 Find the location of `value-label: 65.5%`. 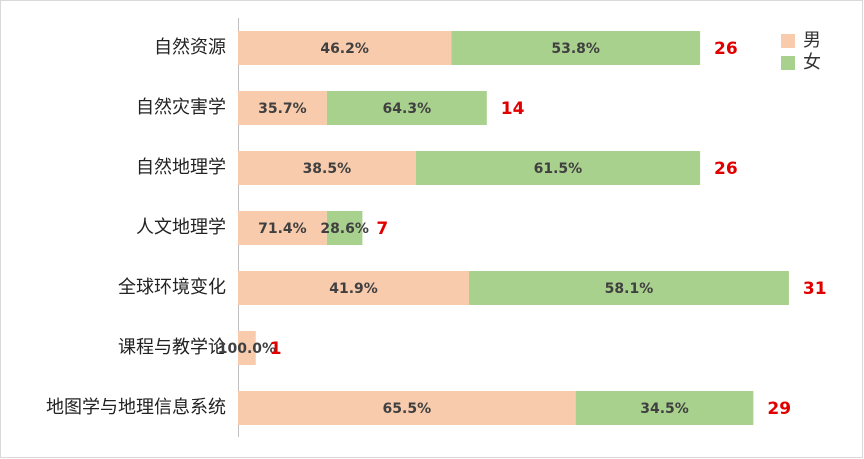

value-label: 65.5% is located at coordinates (407, 409).